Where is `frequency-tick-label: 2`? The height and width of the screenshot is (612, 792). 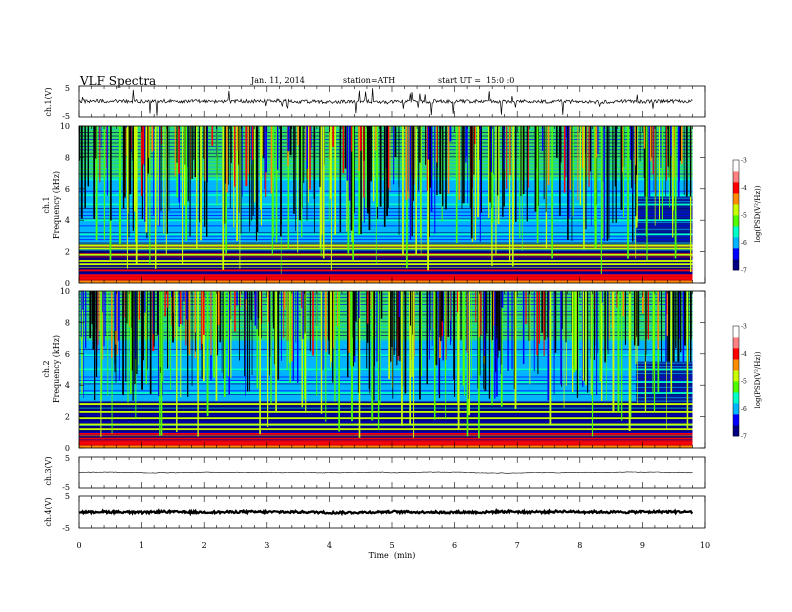
frequency-tick-label: 2 is located at coordinates (67, 252).